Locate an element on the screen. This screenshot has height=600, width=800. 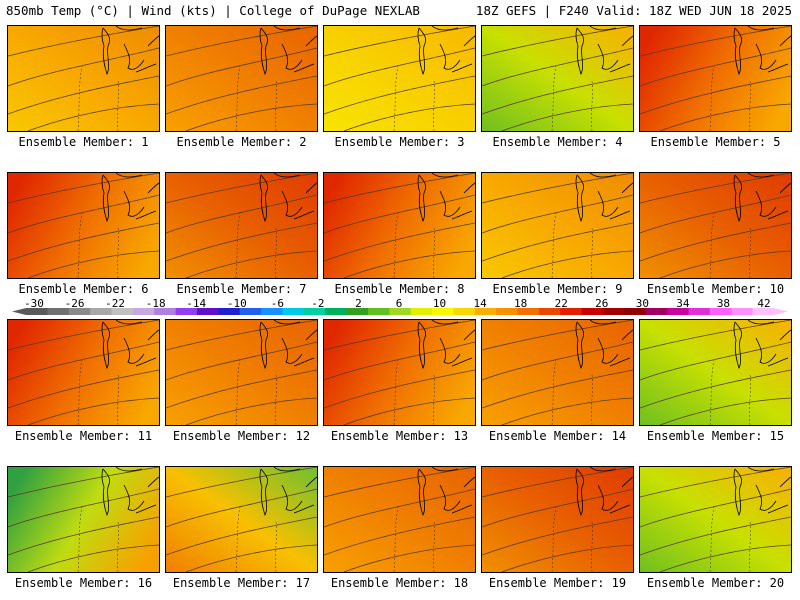
temperature-colorbar is located at coordinates (400, 311).